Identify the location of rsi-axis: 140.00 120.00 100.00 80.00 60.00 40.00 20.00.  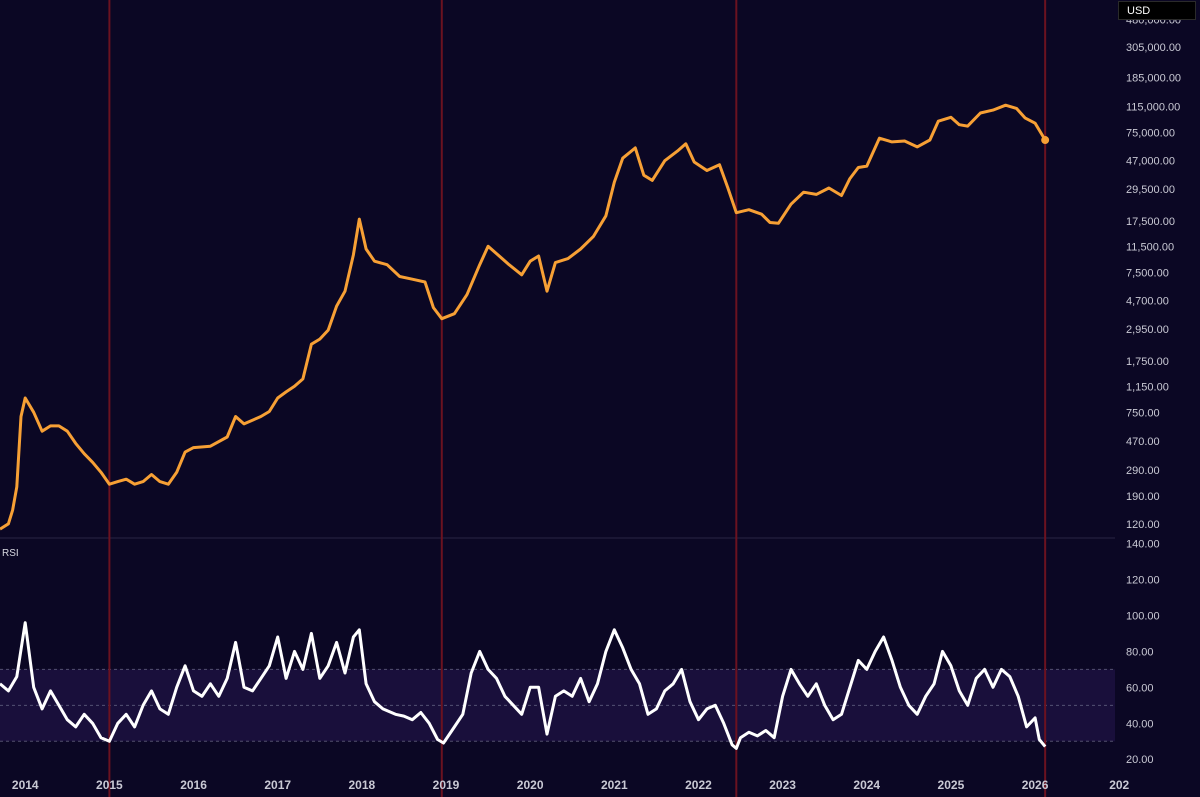
(1143, 653).